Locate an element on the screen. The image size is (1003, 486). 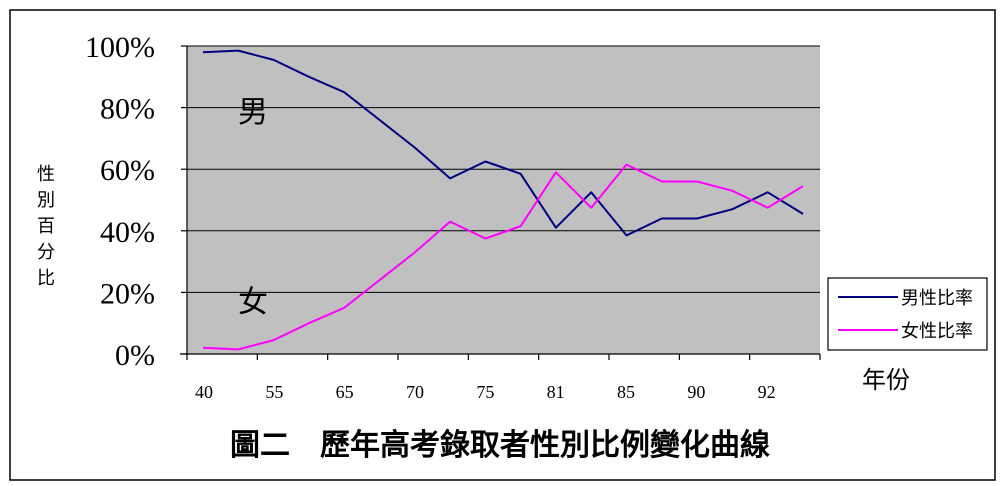
y-tick-label: 0% is located at coordinates (135, 355).